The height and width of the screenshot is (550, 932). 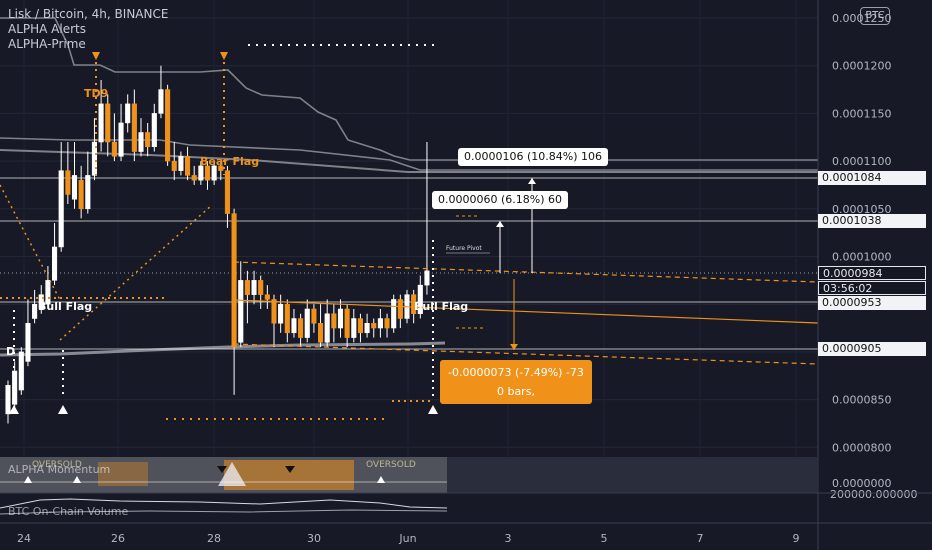 What do you see at coordinates (862, 113) in the screenshot?
I see `price-tick-label: 0.0001150` at bounding box center [862, 113].